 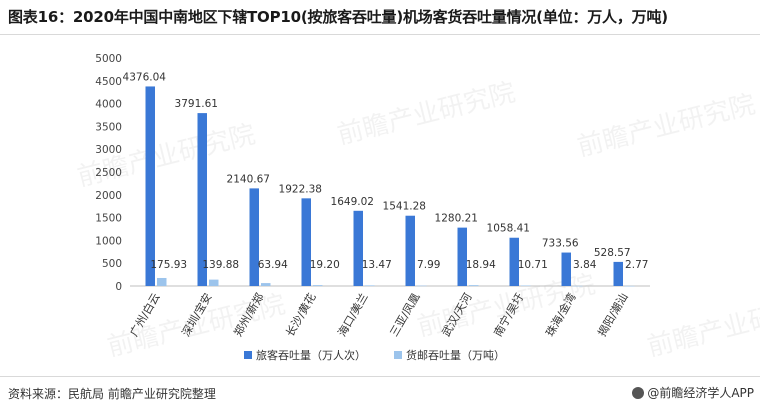 I want to click on y-tick-label: 1500, so click(x=108, y=219).